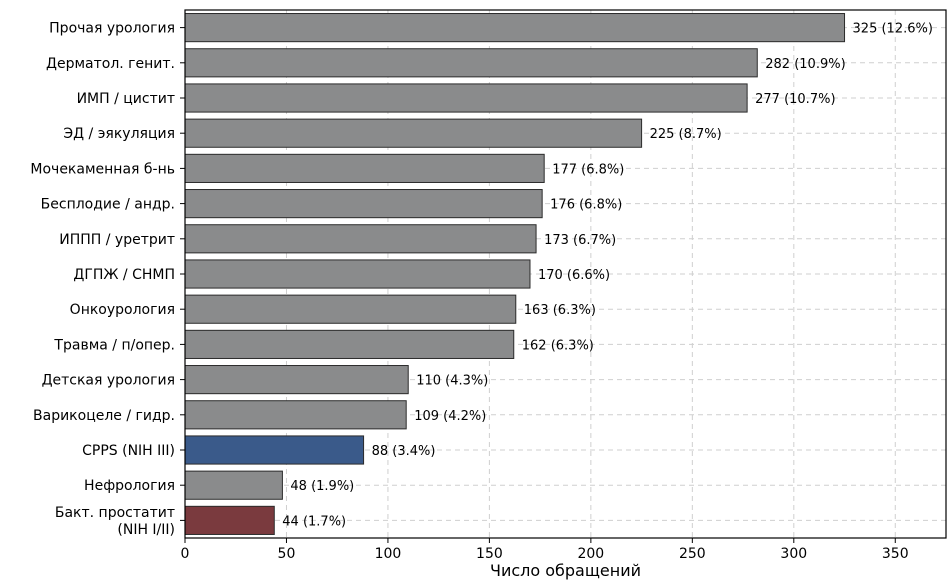 Image resolution: width=950 pixels, height=587 pixels. I want to click on x-tick-label: 100, so click(388, 554).